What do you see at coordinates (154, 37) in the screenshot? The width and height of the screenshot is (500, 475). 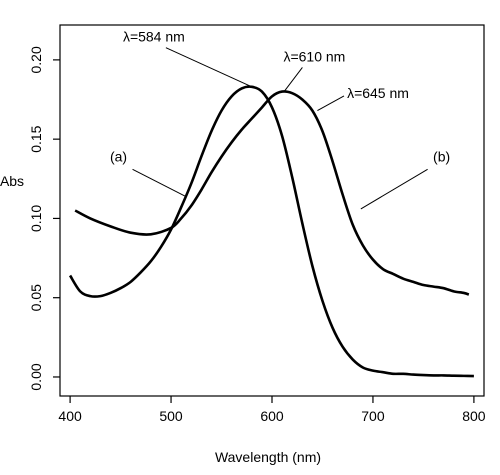 I see `annotation-label: λ=584 nm` at bounding box center [154, 37].